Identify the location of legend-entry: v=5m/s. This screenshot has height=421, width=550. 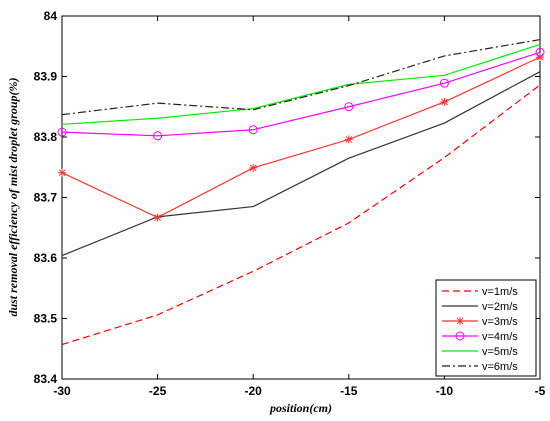
(480, 352).